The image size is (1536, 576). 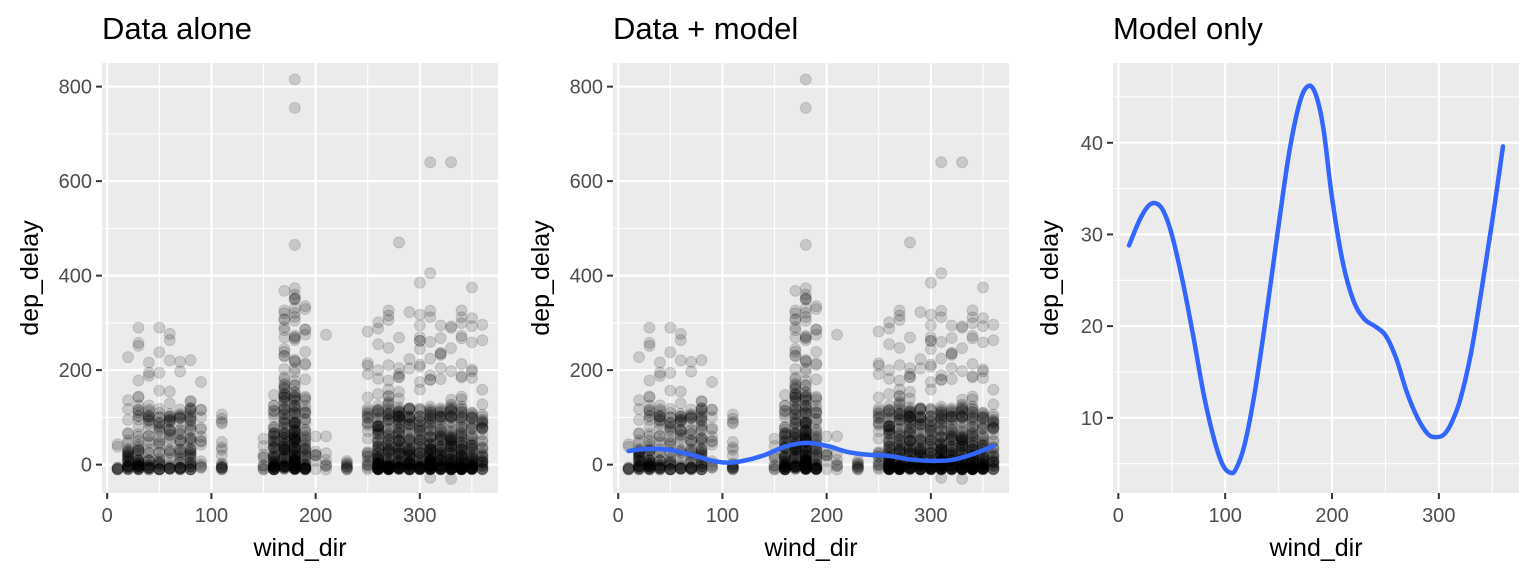 I want to click on x-tick-label: 300, so click(x=930, y=516).